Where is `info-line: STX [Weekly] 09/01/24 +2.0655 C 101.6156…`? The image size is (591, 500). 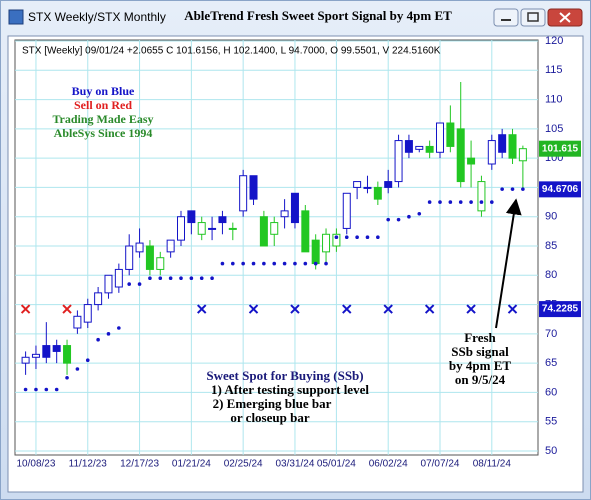 info-line: STX [Weekly] 09/01/24 +2.0655 C 101.6156… is located at coordinates (231, 51).